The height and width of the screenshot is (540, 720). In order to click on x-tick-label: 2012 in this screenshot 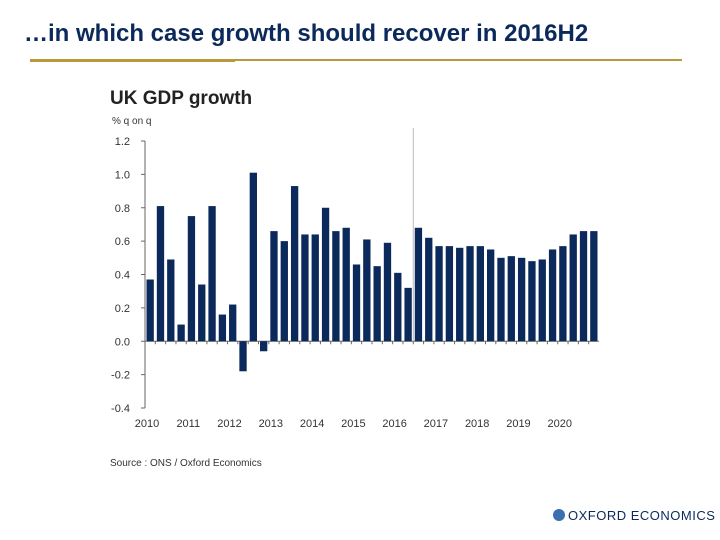, I will do `click(229, 424)`.